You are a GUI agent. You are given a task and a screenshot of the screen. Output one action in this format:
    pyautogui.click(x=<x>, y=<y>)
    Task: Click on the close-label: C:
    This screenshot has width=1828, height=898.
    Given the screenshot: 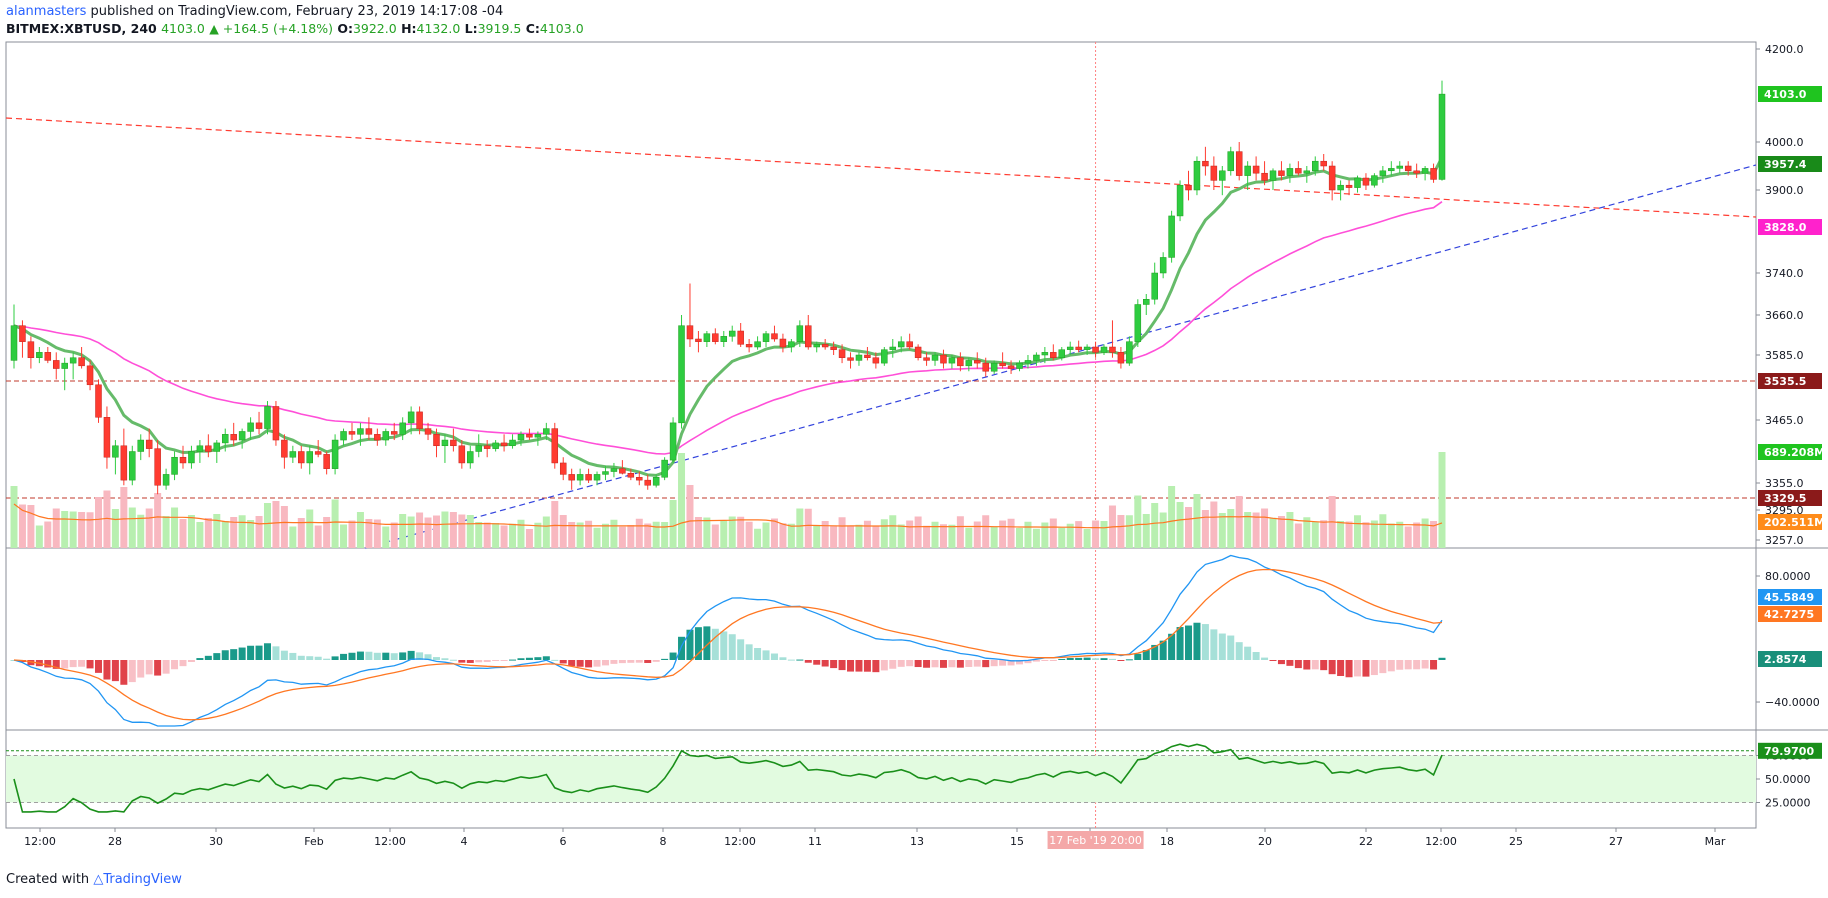 What is the action you would take?
    pyautogui.click(x=532, y=28)
    